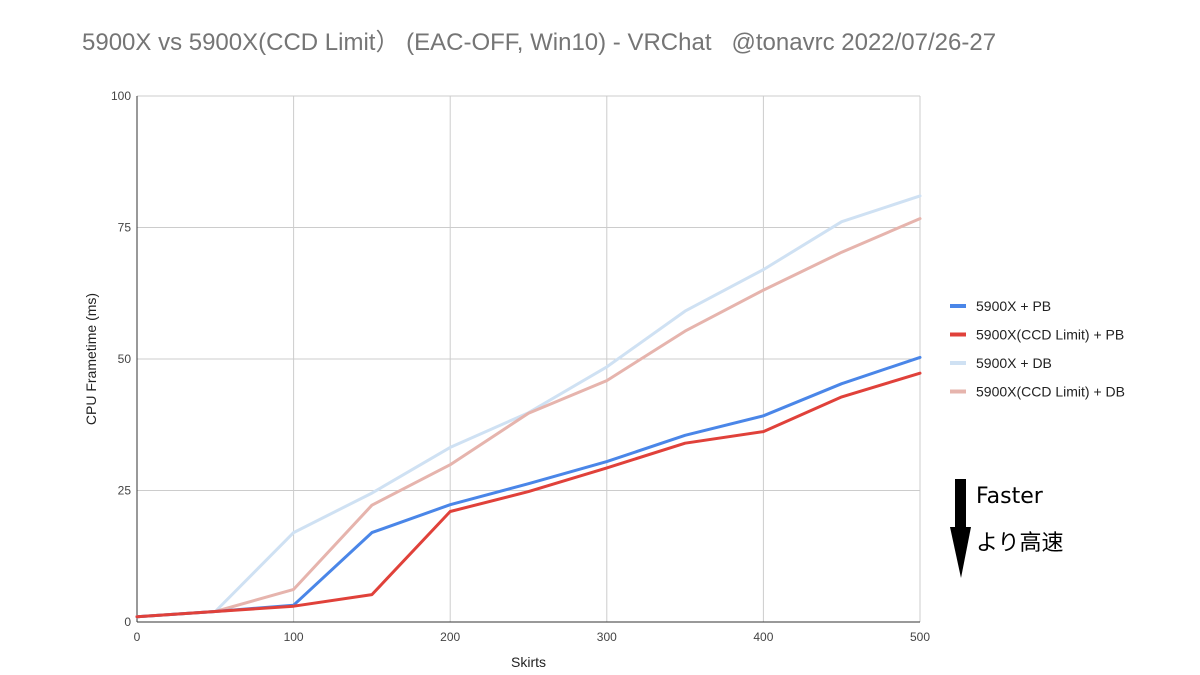 The height and width of the screenshot is (675, 1200). Describe the element at coordinates (528, 662) in the screenshot. I see `x-axis-title: Skirts` at that location.